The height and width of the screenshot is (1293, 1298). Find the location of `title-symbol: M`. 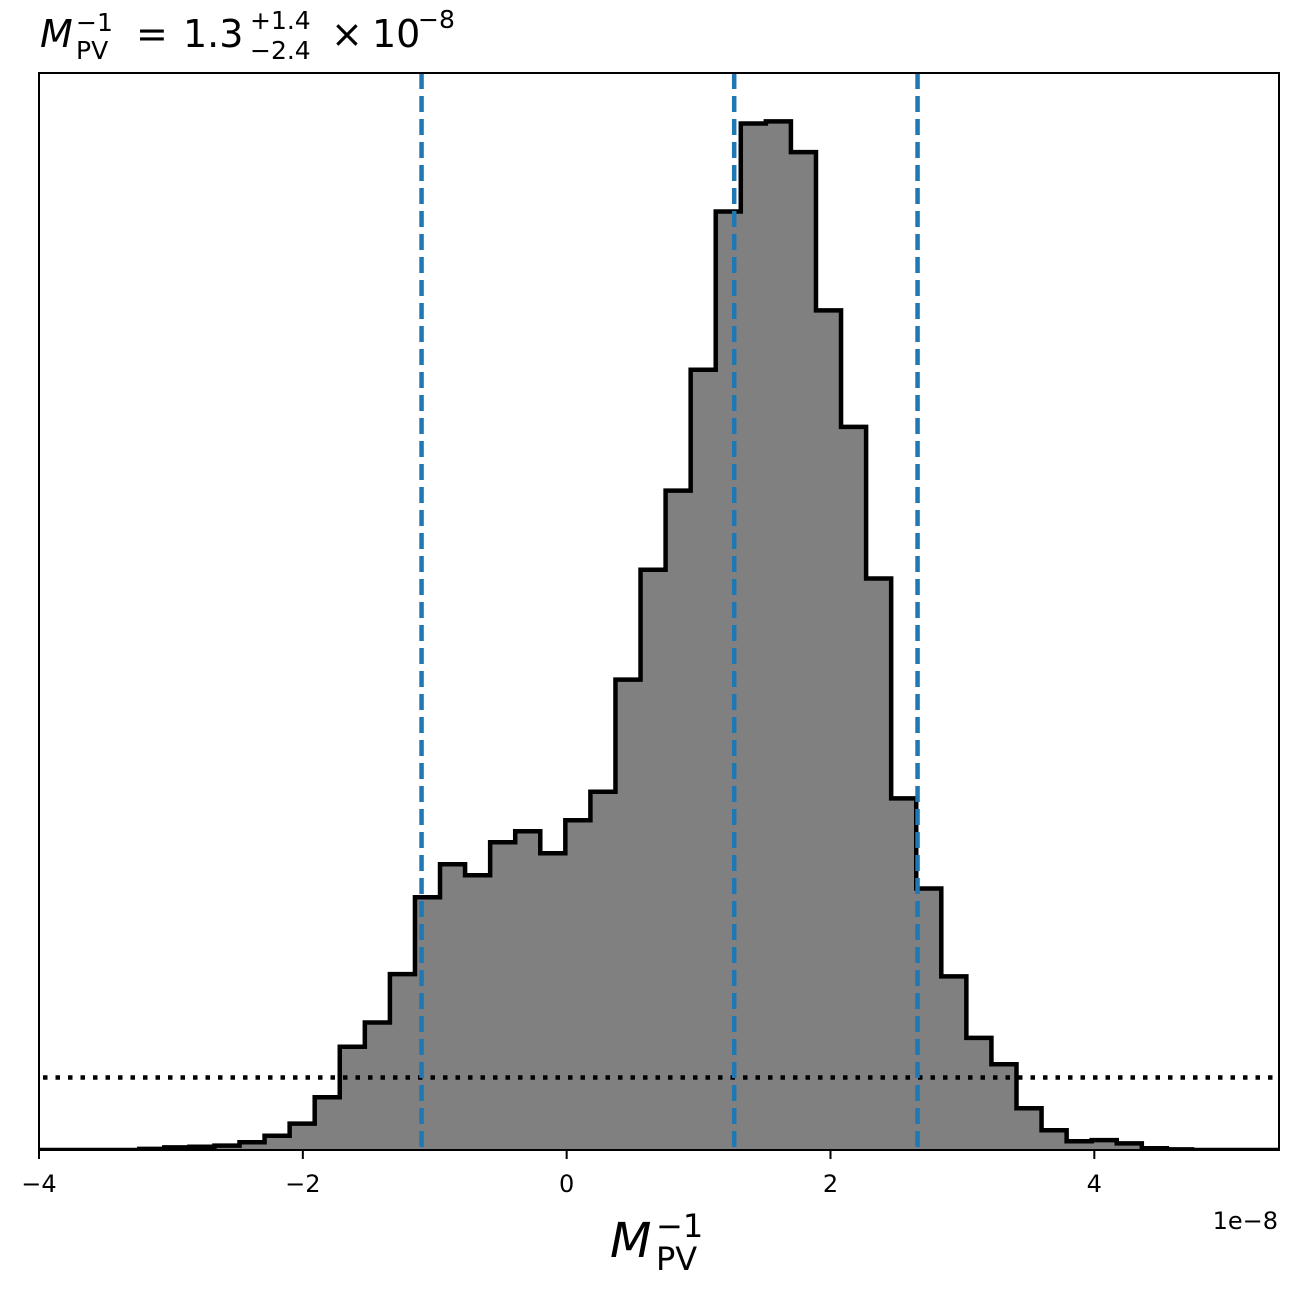

title-symbol: M is located at coordinates (56, 34).